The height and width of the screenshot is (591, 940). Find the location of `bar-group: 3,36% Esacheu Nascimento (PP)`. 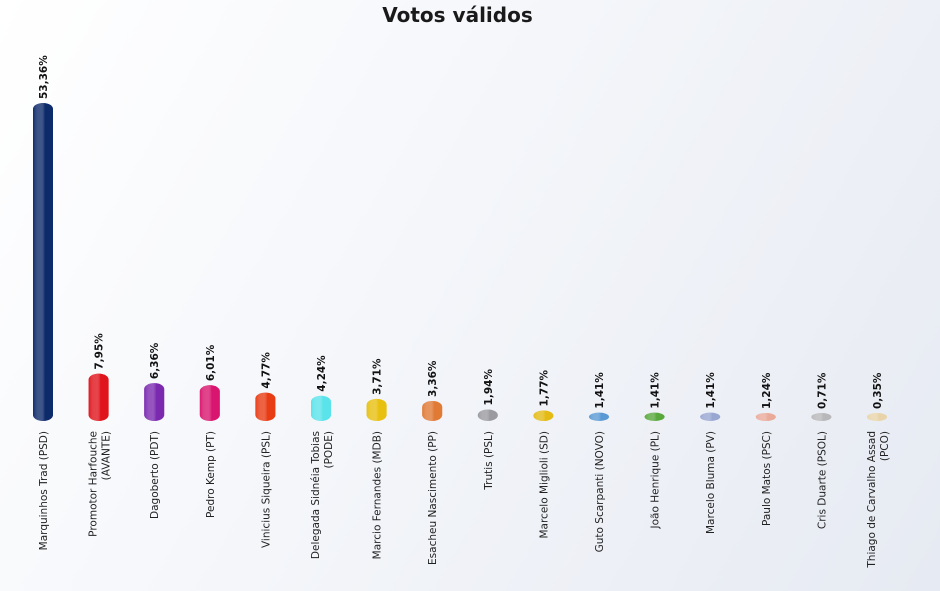

bar-group: 3,36% Esacheu Nascimento (PP) is located at coordinates (432, 462).